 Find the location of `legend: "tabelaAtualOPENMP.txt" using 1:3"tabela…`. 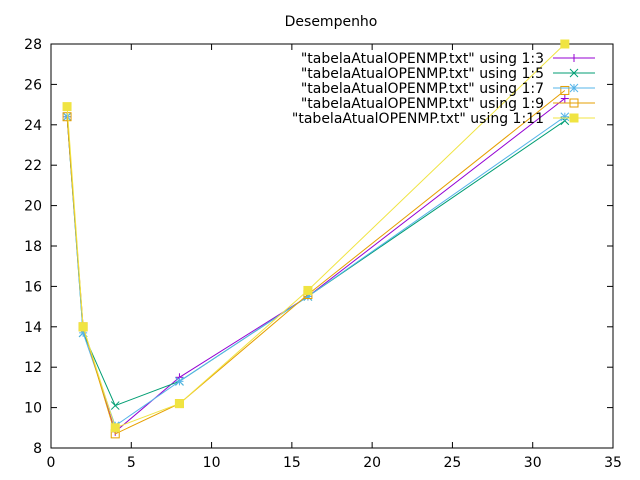

legend: "tabelaAtualOPENMP.txt" using 1:3"tabela… is located at coordinates (443, 89).